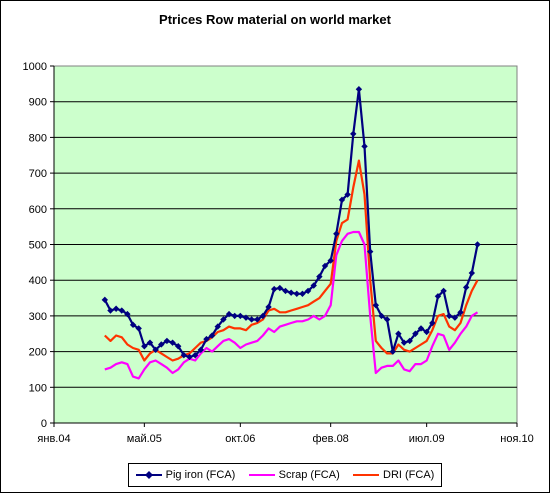  I want to click on x-tick-label: янв.04, so click(53, 439).